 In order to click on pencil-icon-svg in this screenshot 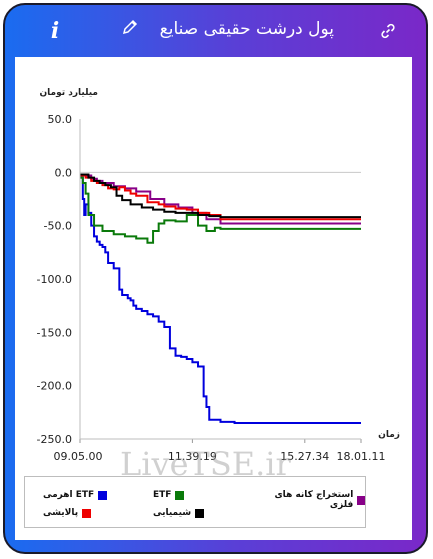, I will do `click(130, 27)`.